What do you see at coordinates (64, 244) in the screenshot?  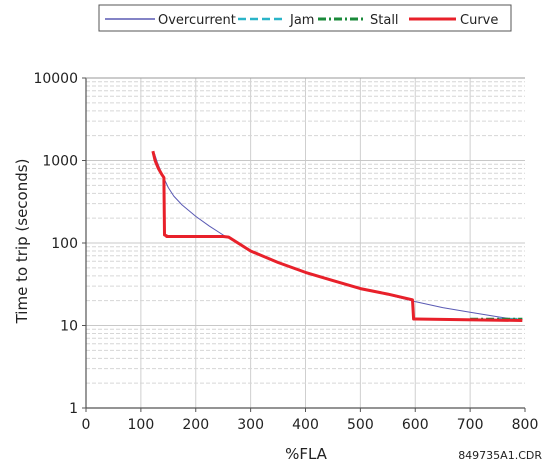 I see `y-tick-label: 100` at bounding box center [64, 244].